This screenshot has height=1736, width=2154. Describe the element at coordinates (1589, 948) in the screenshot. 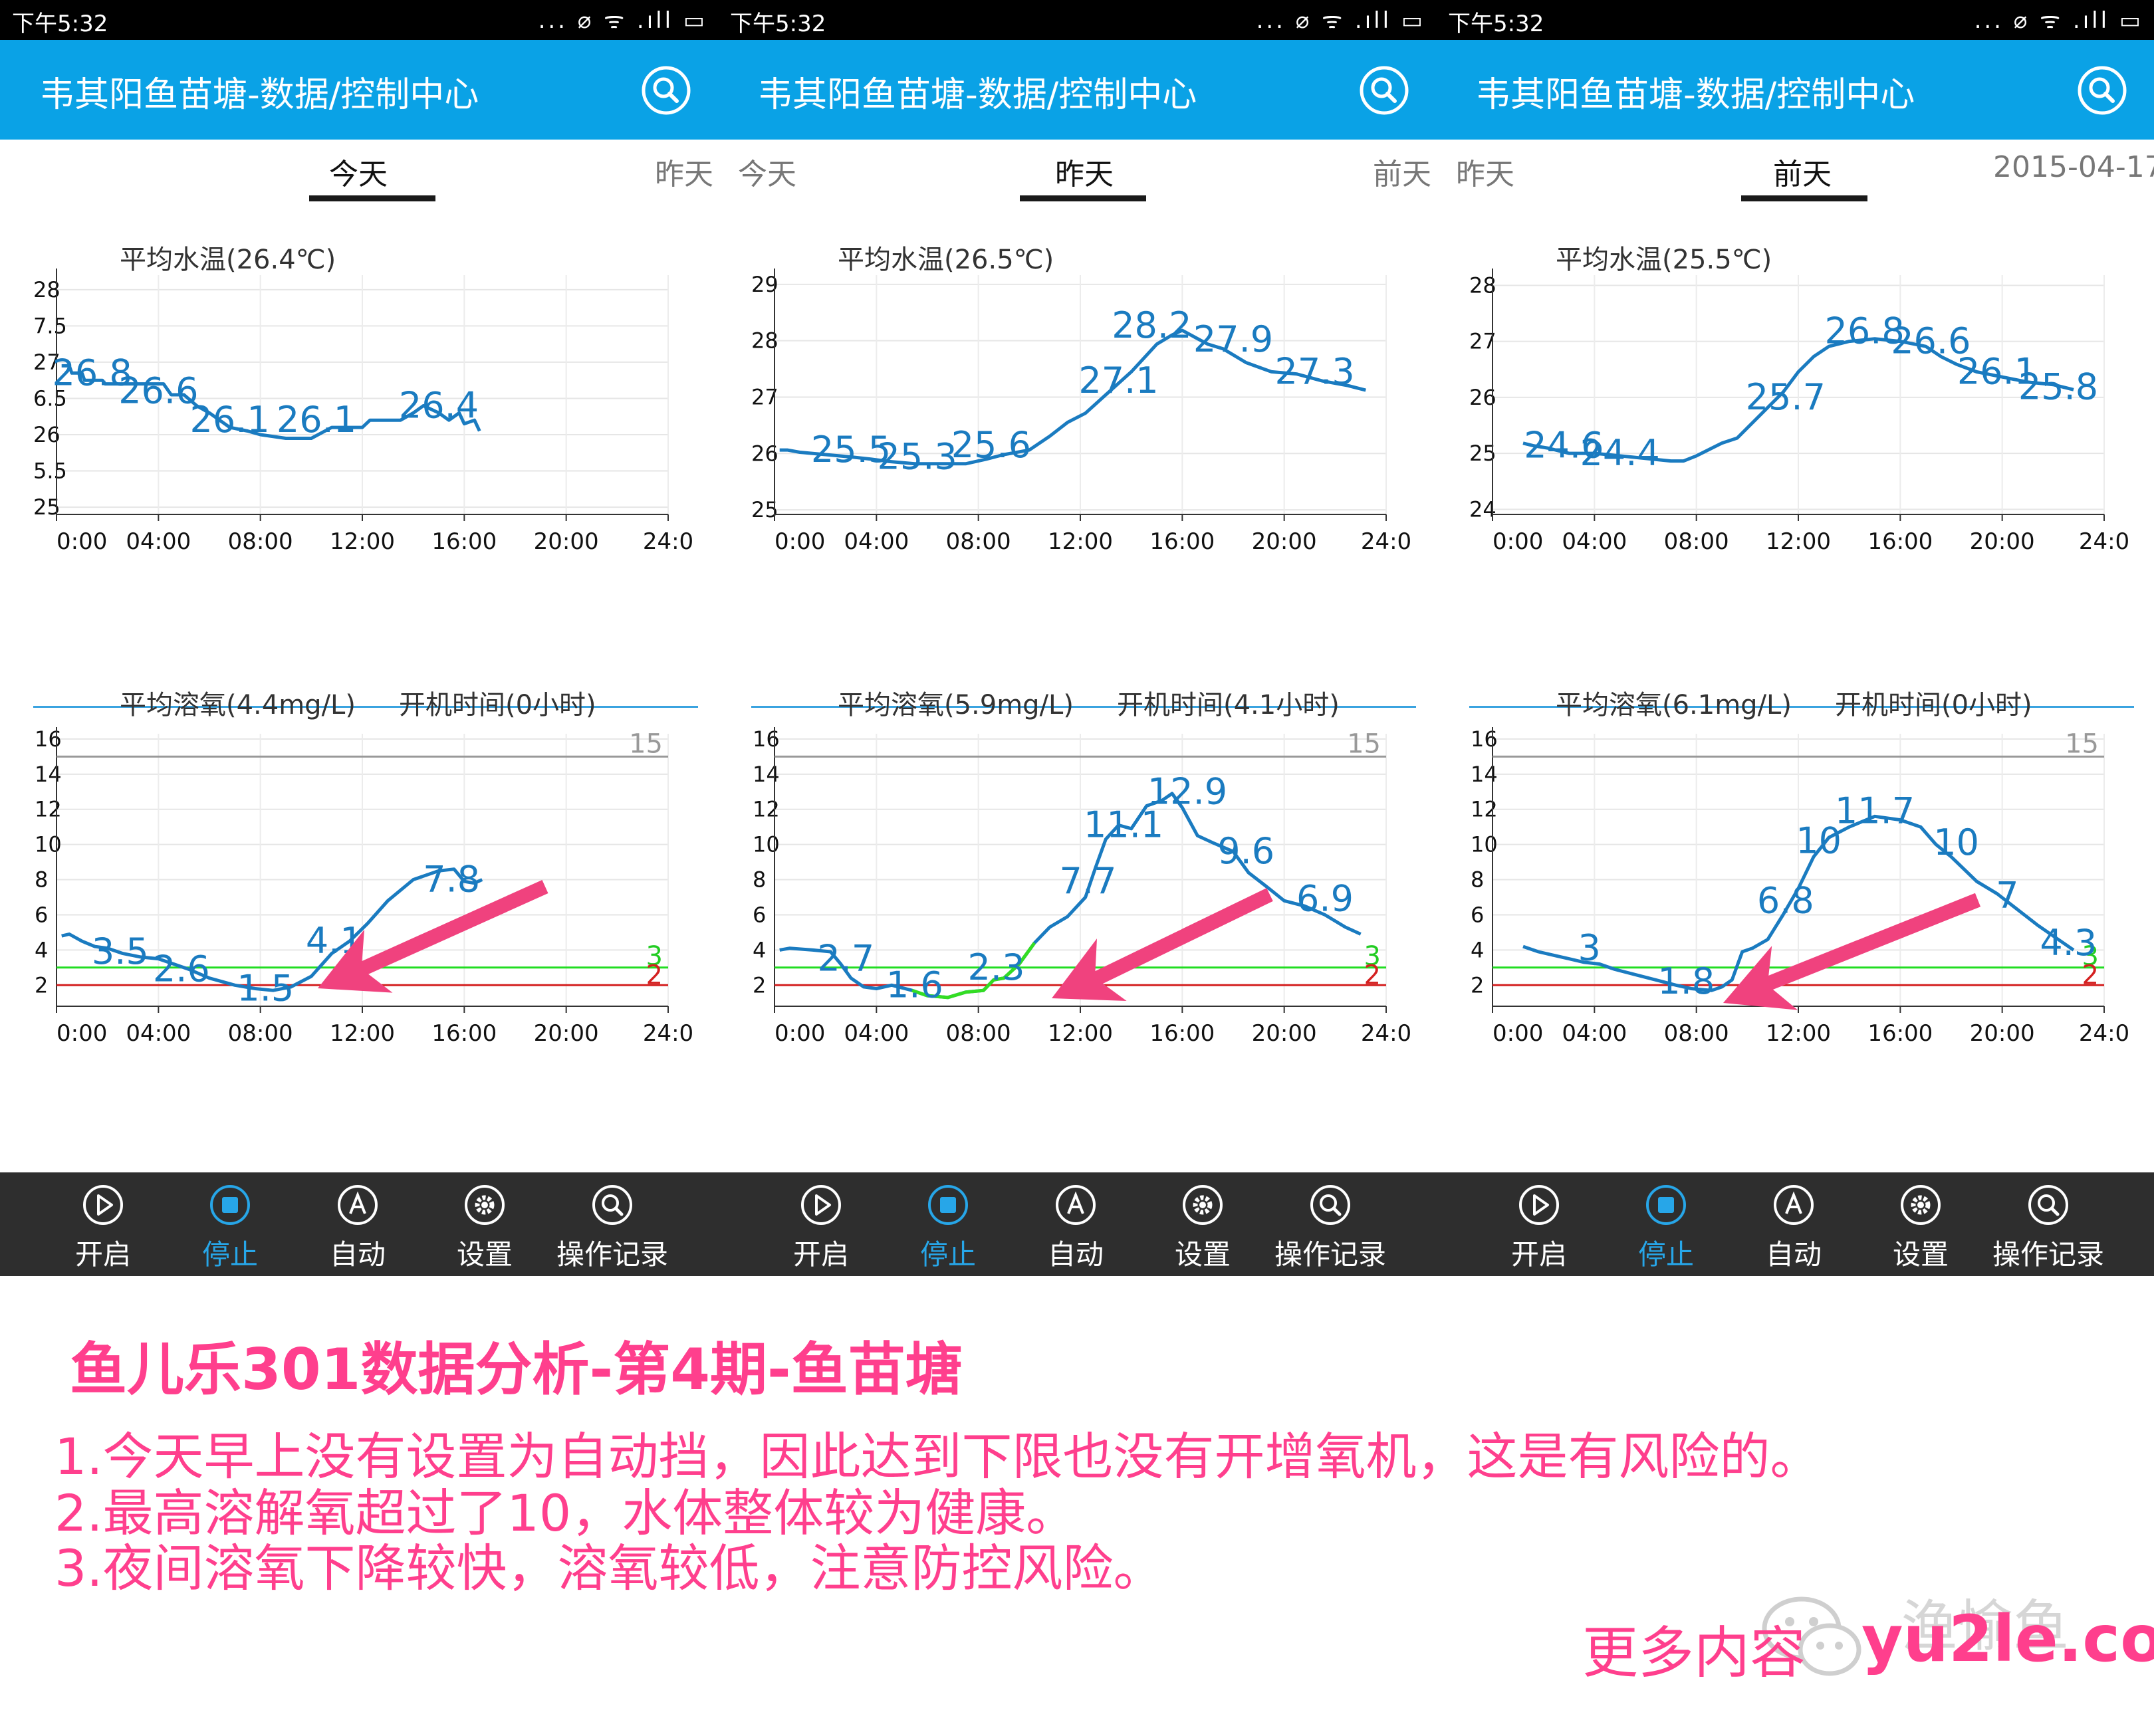

I see `data-label: 3` at that location.